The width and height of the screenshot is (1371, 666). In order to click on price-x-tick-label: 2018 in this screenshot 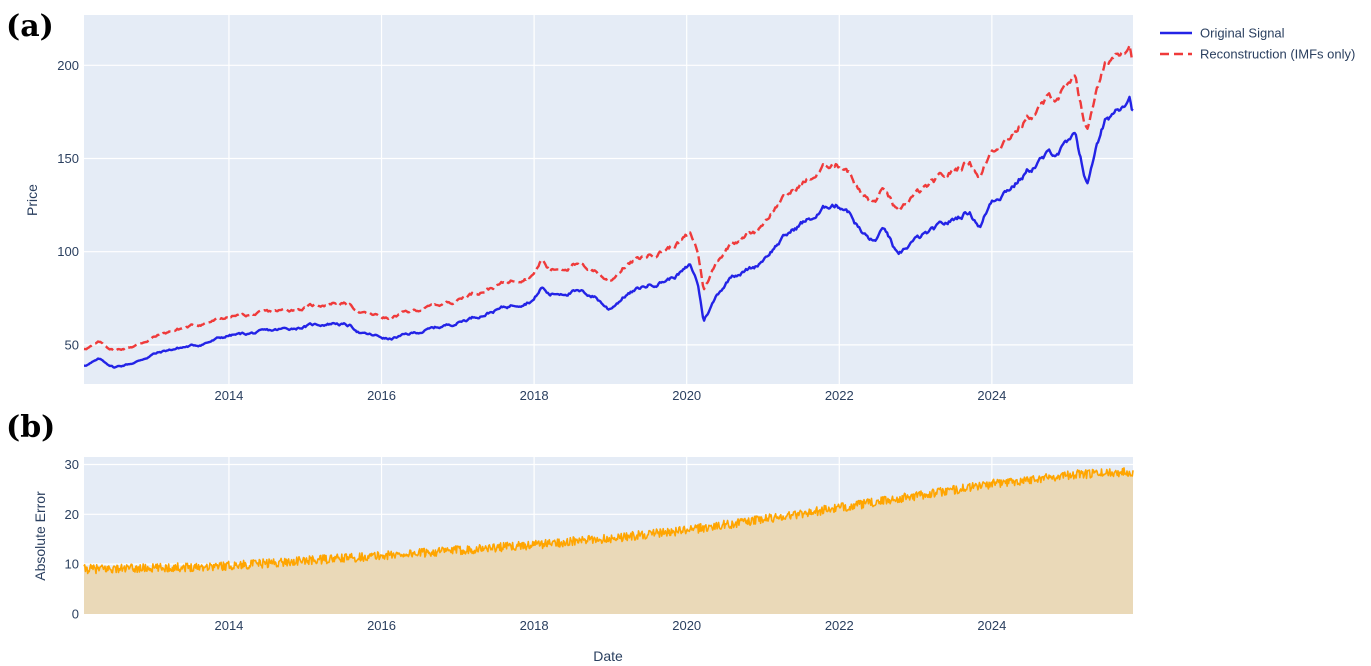, I will do `click(534, 395)`.